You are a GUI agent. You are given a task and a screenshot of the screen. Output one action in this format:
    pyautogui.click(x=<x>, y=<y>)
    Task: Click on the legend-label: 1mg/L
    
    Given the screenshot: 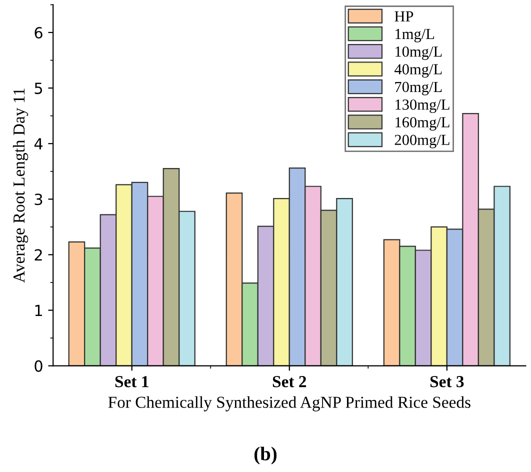 What is the action you would take?
    pyautogui.click(x=415, y=35)
    